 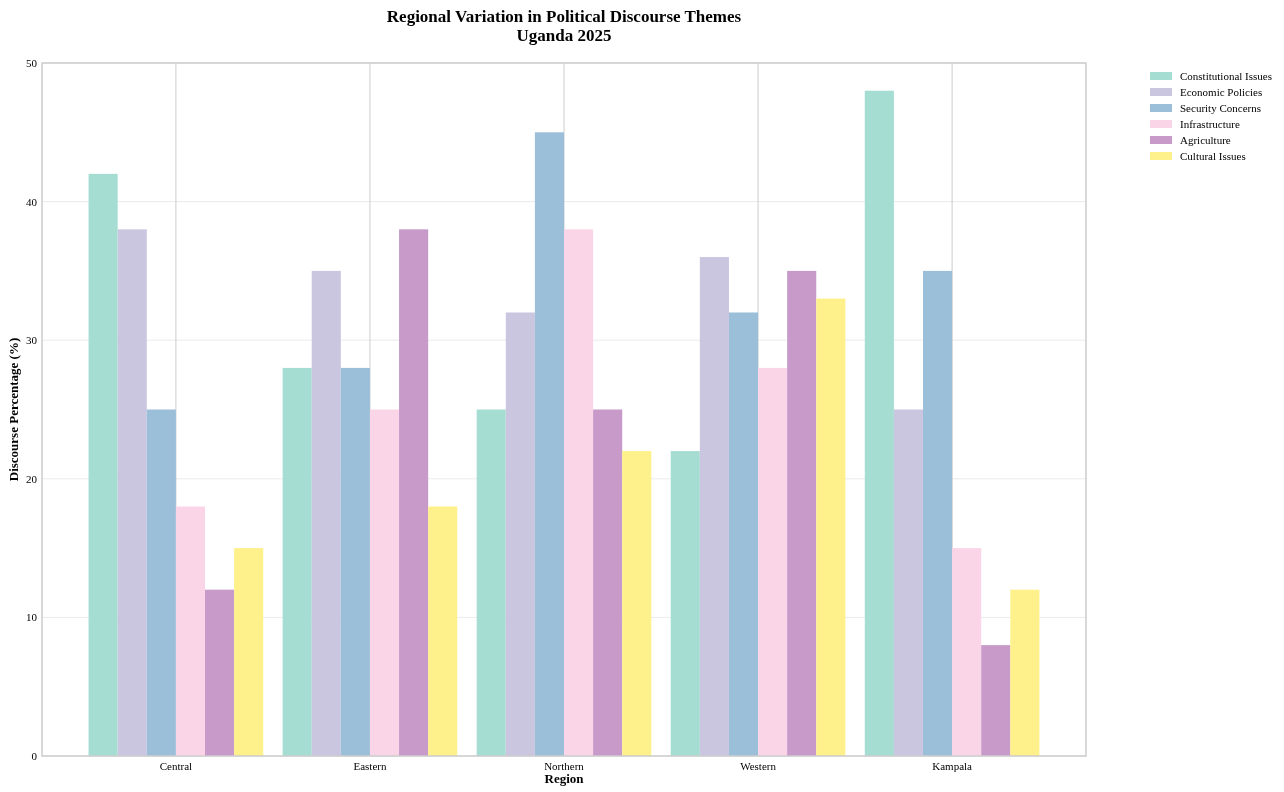 What do you see at coordinates (32, 201) in the screenshot?
I see `y-tick-label: 40` at bounding box center [32, 201].